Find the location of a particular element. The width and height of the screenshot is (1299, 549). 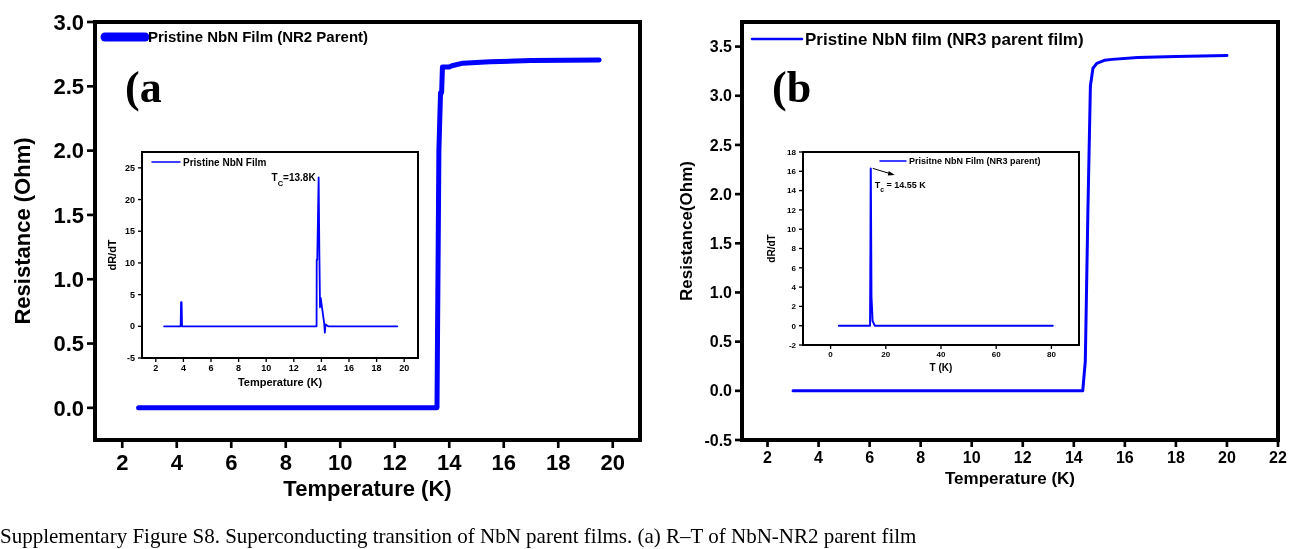

line-series is located at coordinates (945, 247).